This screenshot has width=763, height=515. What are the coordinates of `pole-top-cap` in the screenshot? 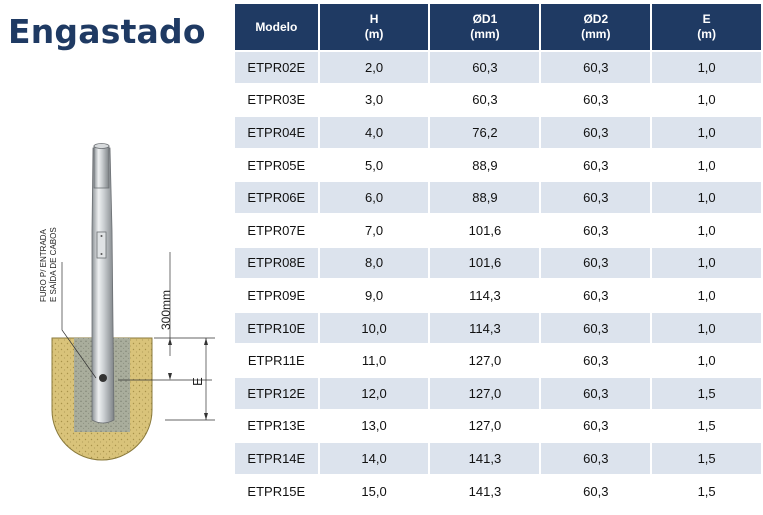 It's located at (101, 146).